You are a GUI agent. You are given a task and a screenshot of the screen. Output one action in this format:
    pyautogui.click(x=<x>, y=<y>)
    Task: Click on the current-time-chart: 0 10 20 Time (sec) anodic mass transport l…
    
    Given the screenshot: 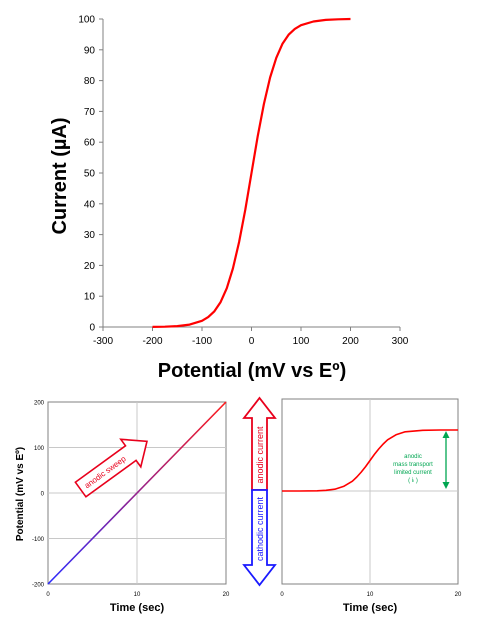 What is the action you would take?
    pyautogui.click(x=371, y=506)
    